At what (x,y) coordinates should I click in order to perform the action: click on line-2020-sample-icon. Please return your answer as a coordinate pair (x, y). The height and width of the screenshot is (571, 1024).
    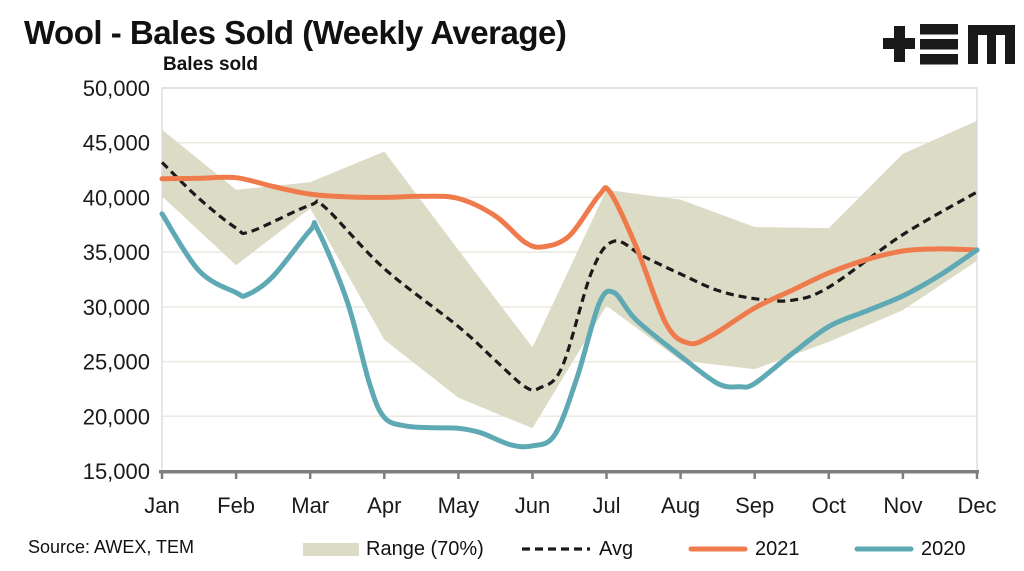
    Looking at the image, I should click on (884, 549).